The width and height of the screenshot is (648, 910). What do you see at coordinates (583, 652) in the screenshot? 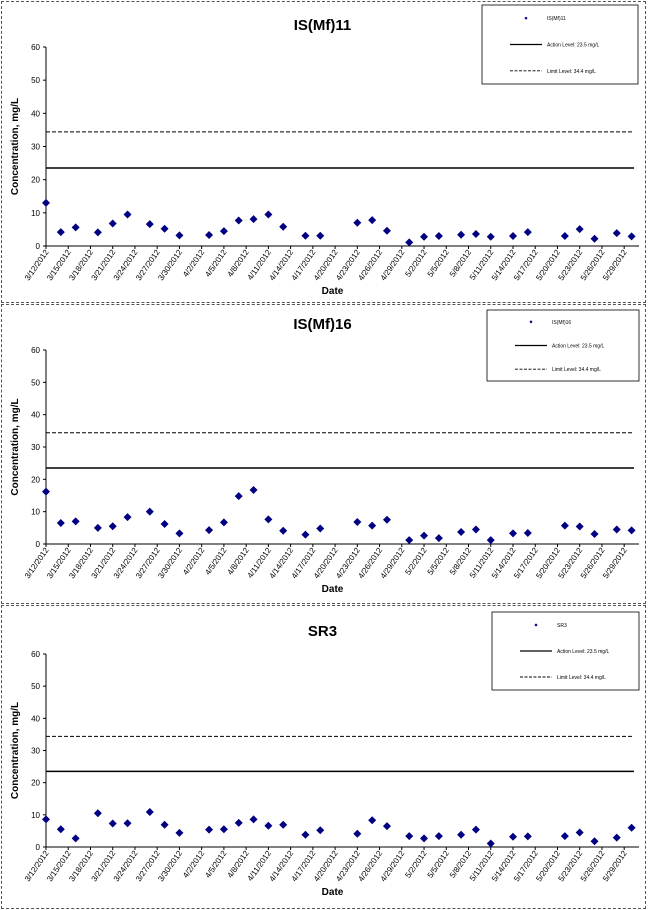
I see `legend-label: Action Level: 23.5 mg/L` at bounding box center [583, 652].